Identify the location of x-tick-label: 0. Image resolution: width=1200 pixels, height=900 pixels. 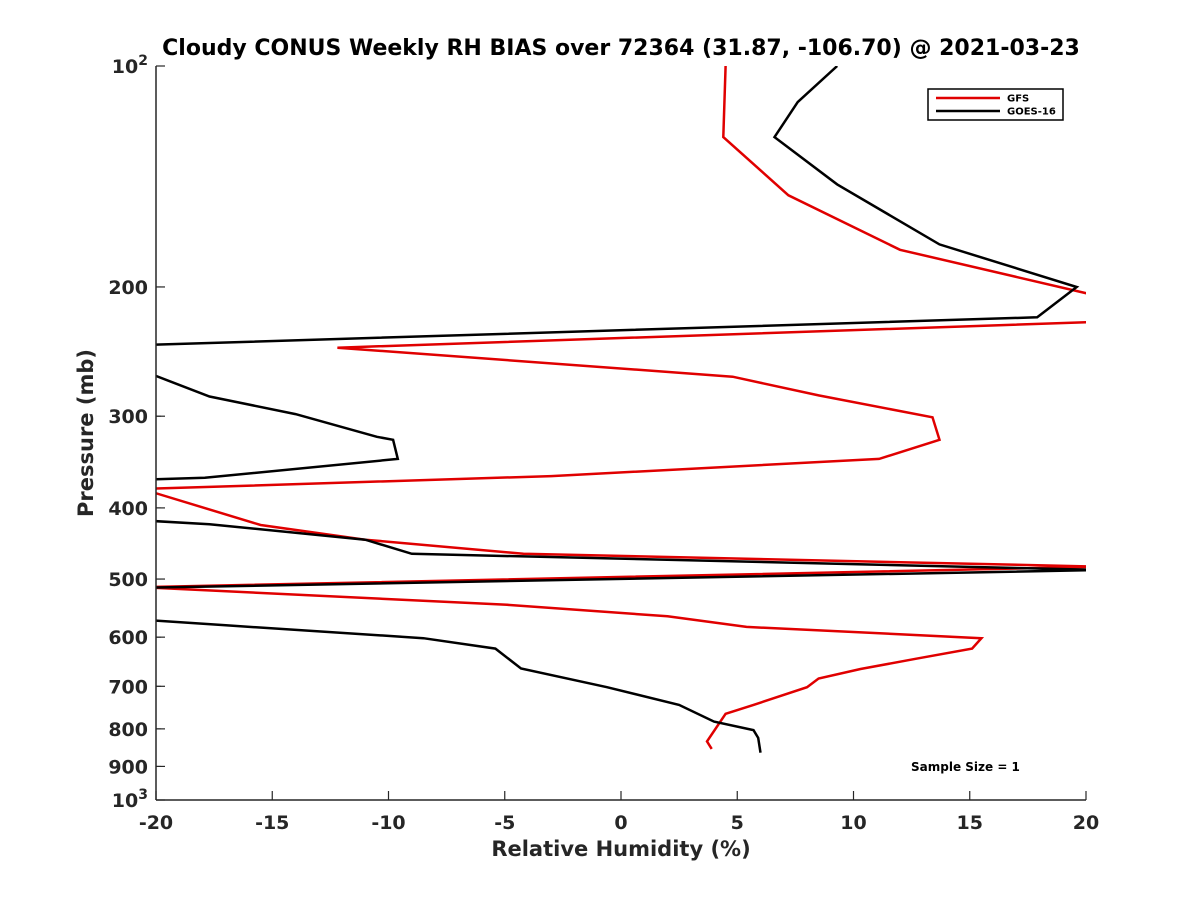
(620, 823).